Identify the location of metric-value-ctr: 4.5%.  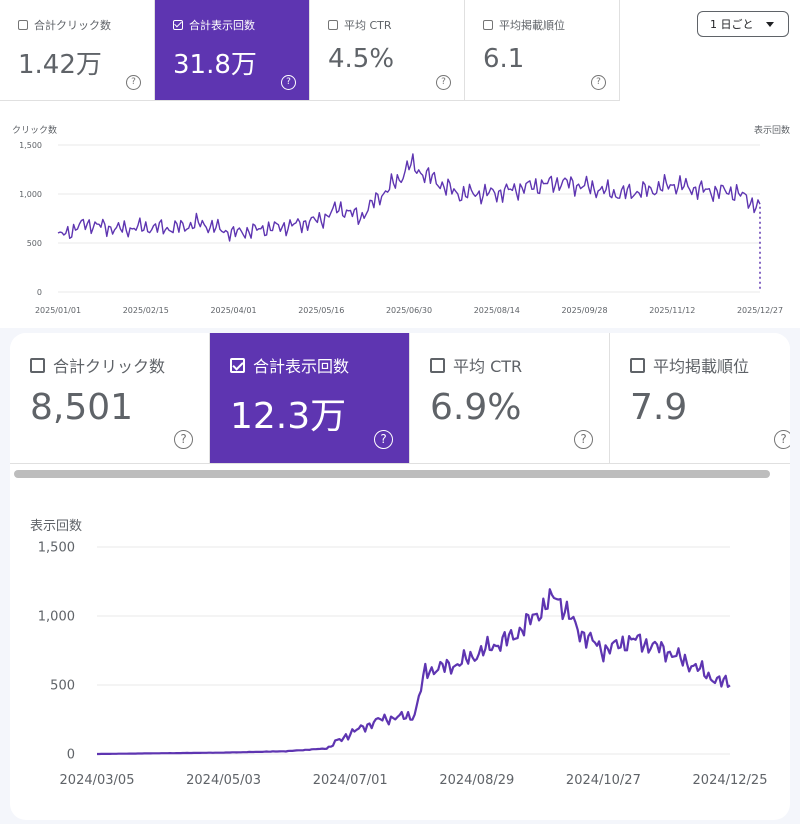
(361, 59).